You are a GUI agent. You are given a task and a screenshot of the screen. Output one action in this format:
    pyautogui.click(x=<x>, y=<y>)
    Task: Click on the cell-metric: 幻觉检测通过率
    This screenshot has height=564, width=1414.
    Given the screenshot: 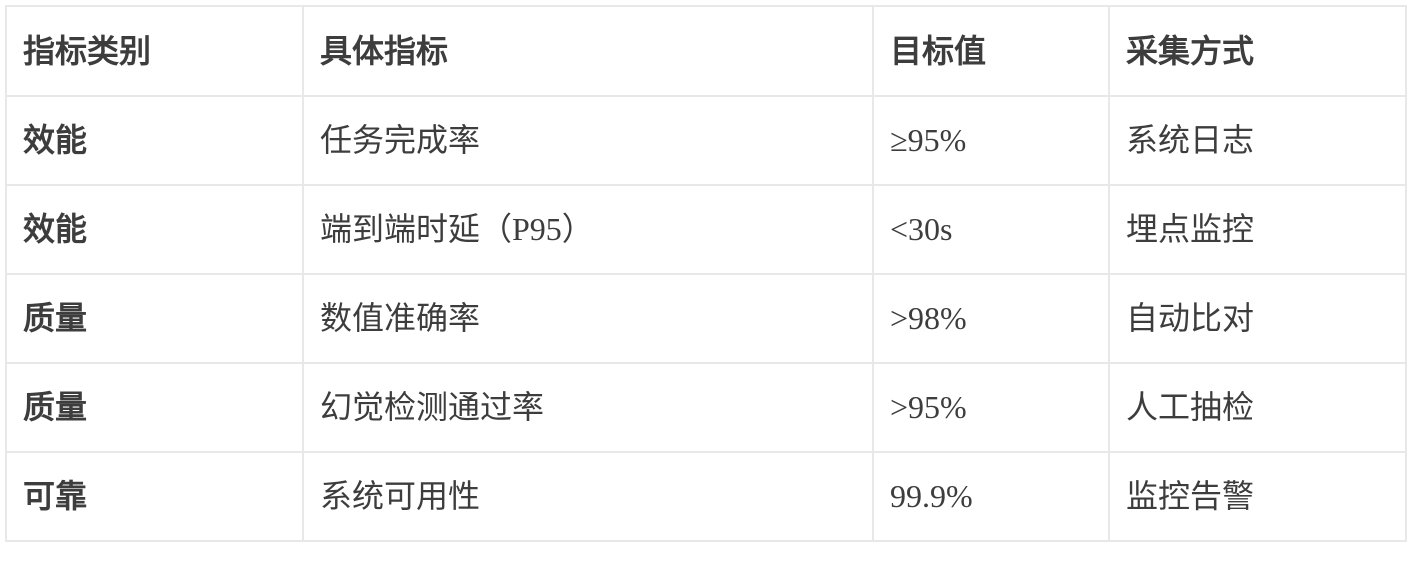 What is the action you would take?
    pyautogui.click(x=588, y=407)
    